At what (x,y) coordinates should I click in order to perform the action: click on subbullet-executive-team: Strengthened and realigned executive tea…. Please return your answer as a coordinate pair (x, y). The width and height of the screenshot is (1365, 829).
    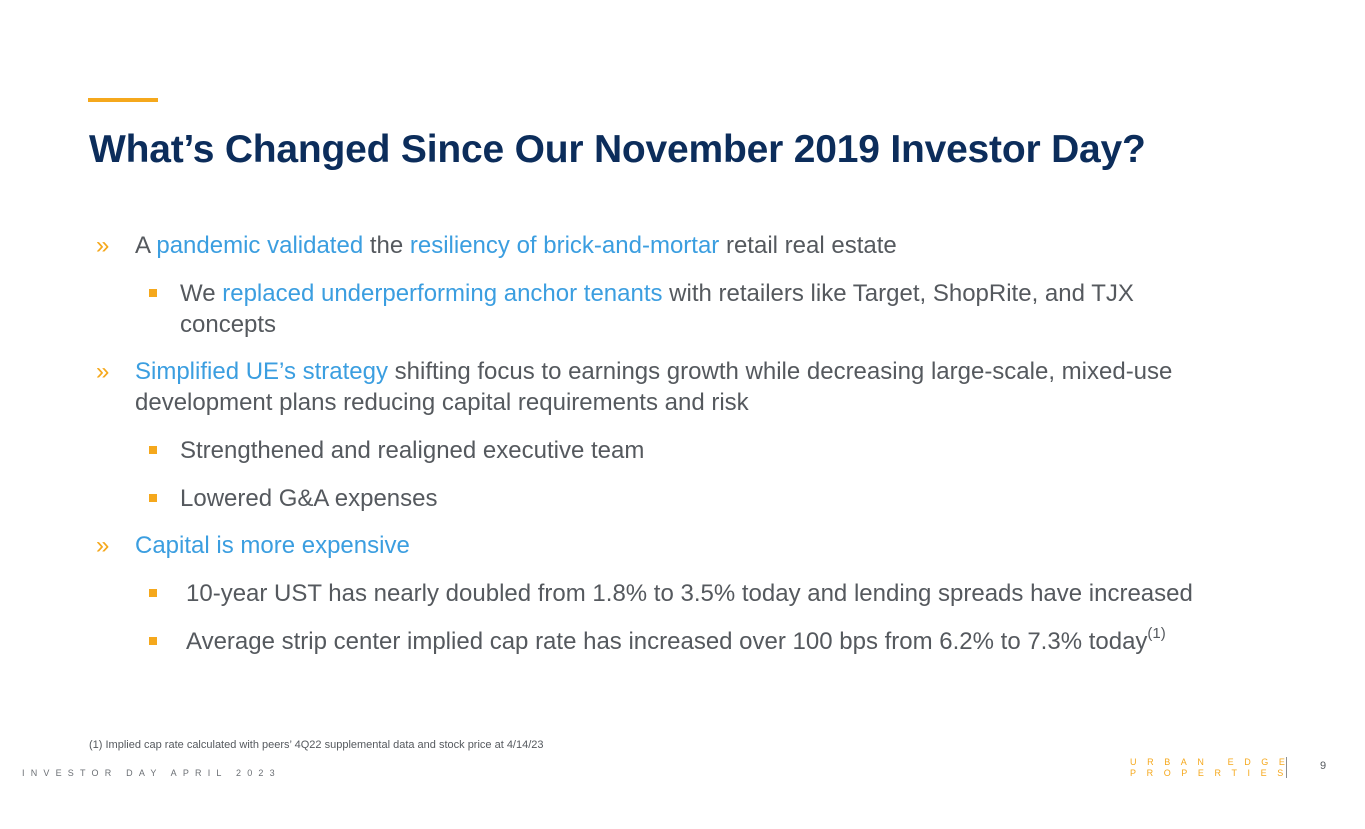
    Looking at the image, I should click on (412, 450).